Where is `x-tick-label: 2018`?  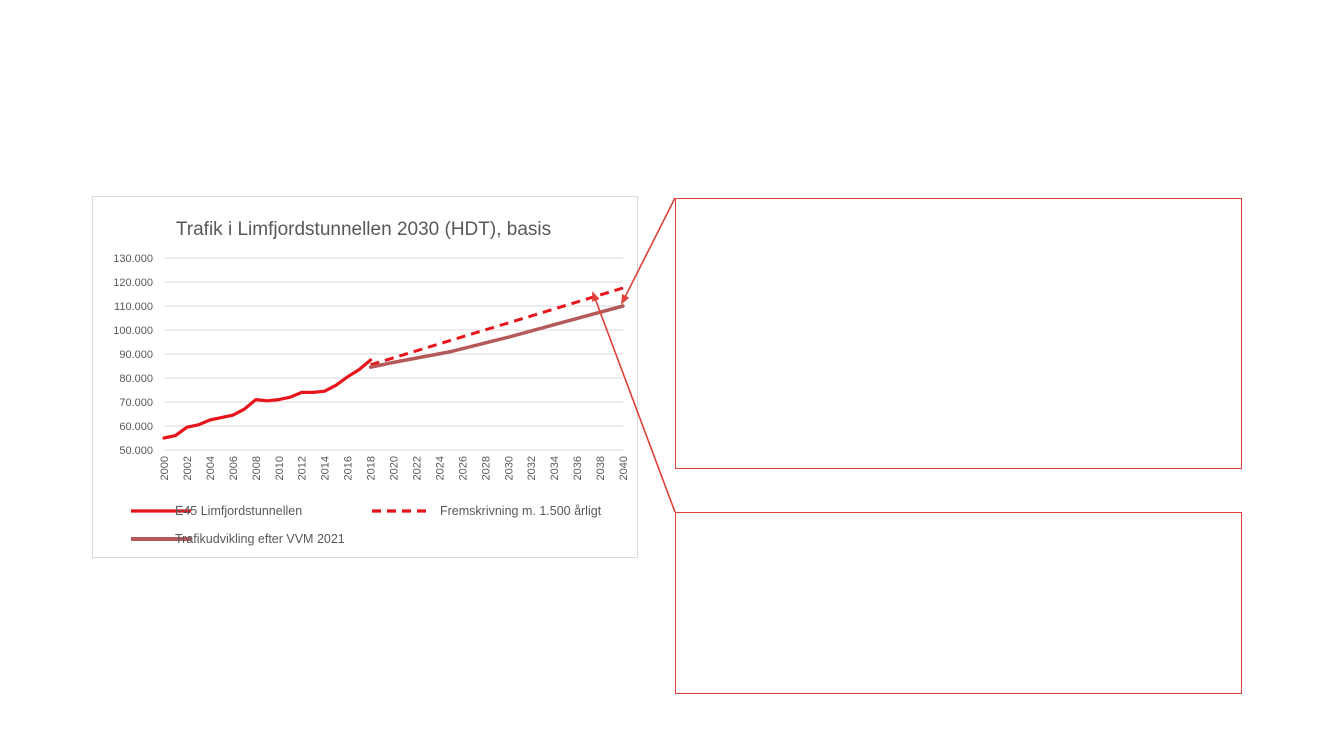 x-tick-label: 2018 is located at coordinates (372, 468).